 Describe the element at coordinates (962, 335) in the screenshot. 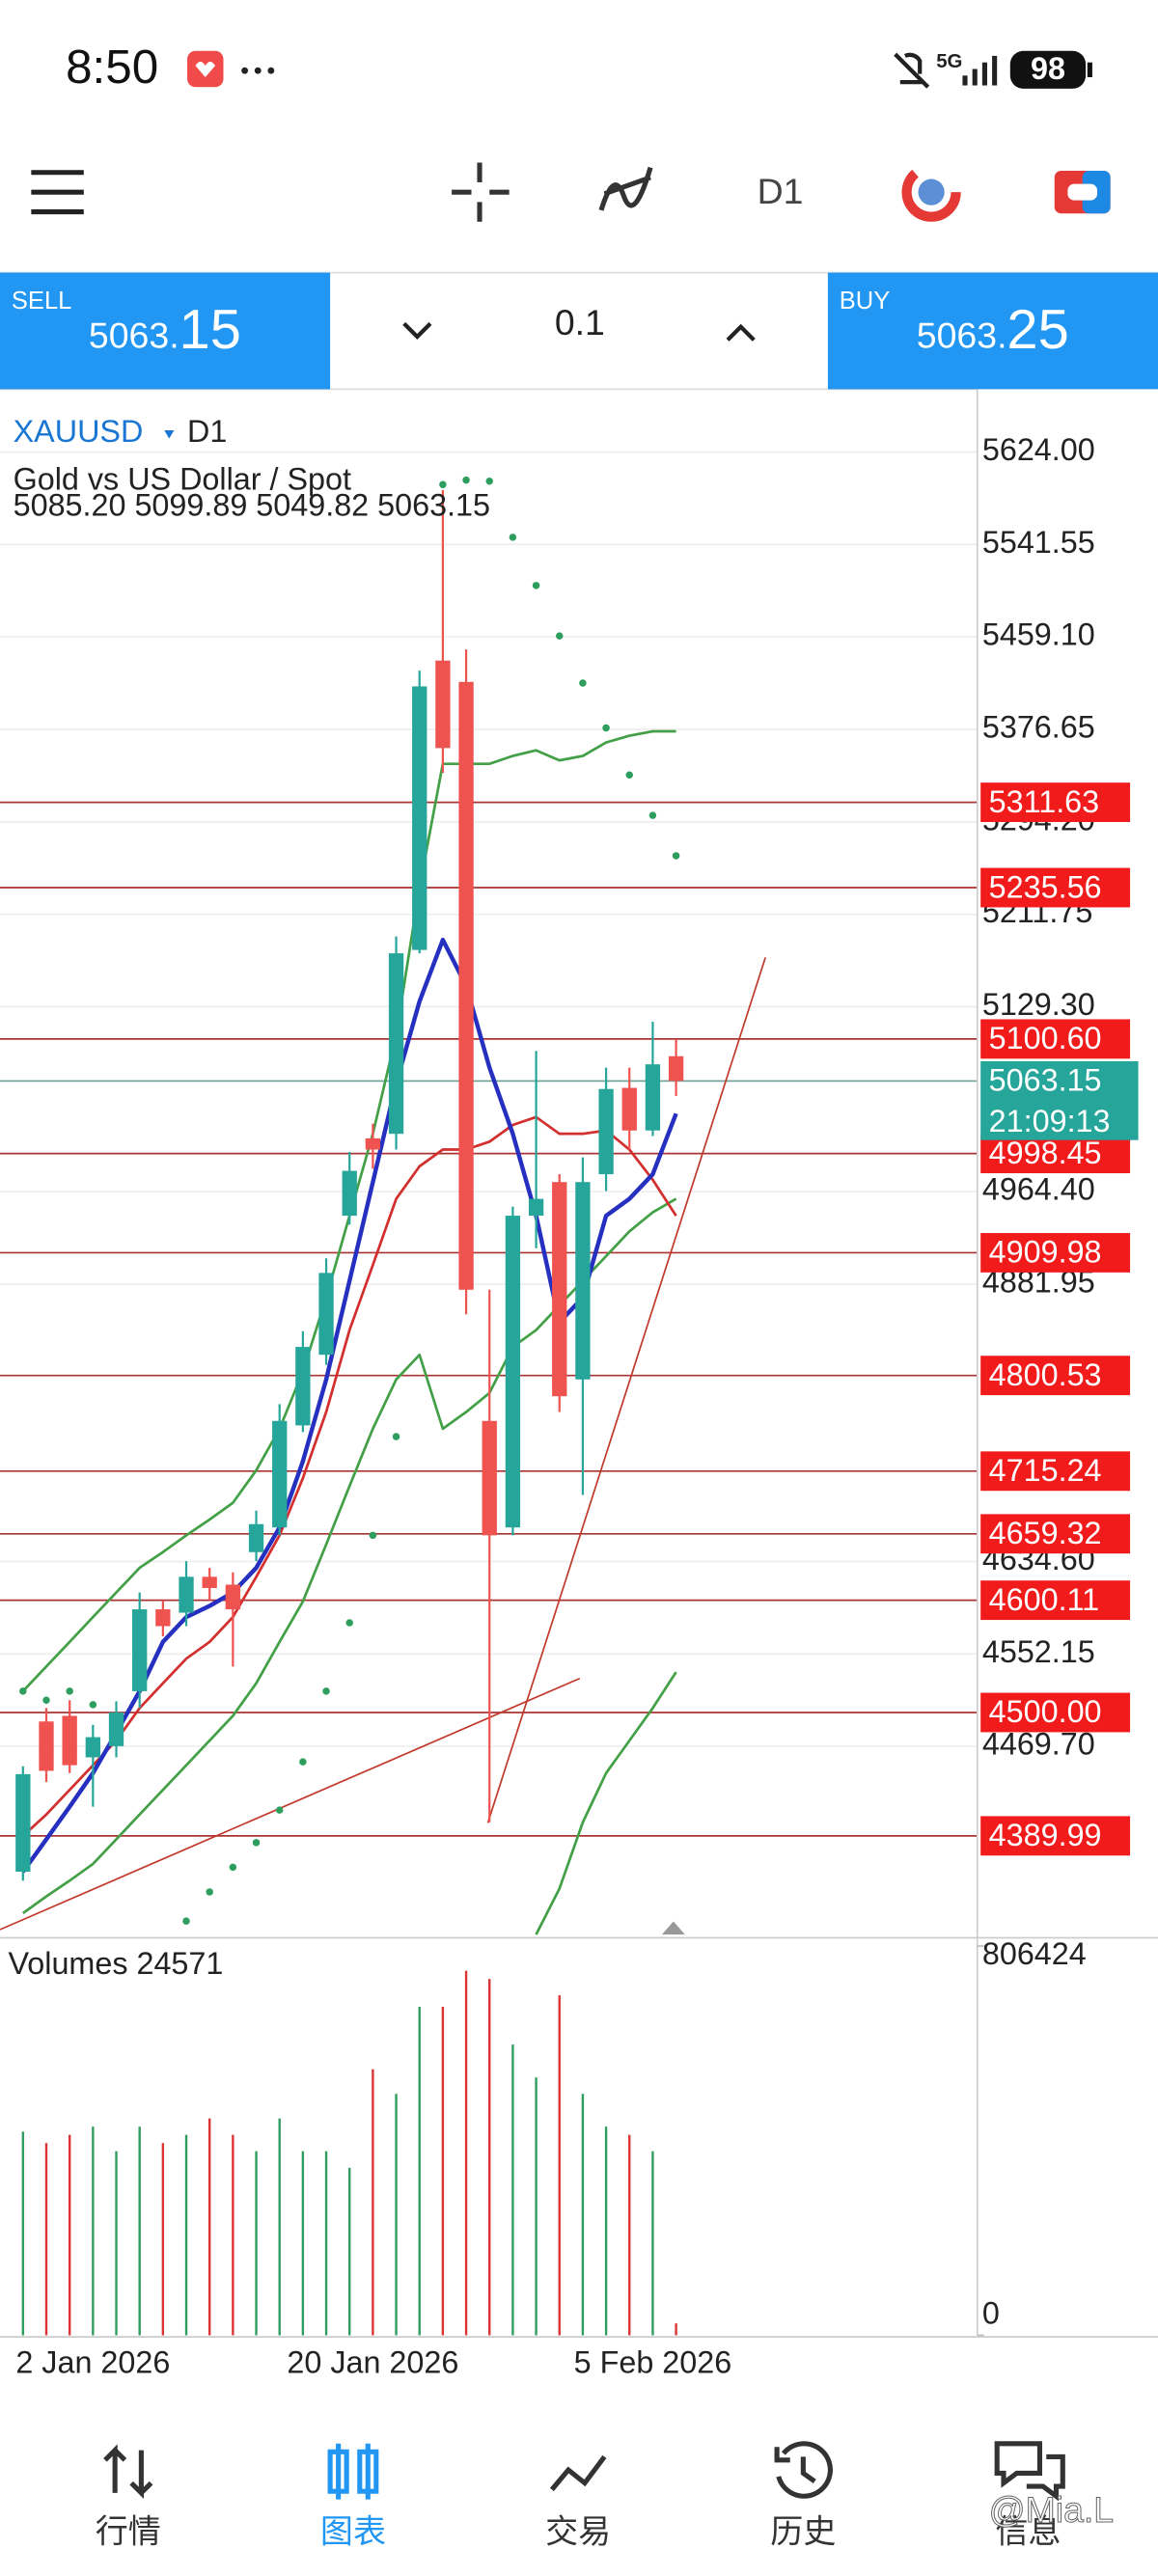

I see `buy-price-main: 5063.` at that location.